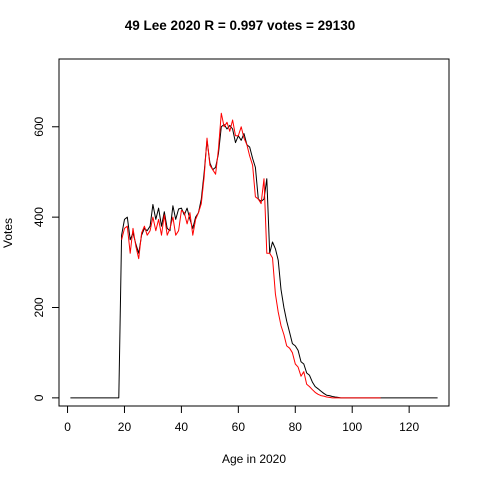 This screenshot has height=480, width=480. Describe the element at coordinates (254, 459) in the screenshot. I see `x-axis-label: Age in 2020` at that location.